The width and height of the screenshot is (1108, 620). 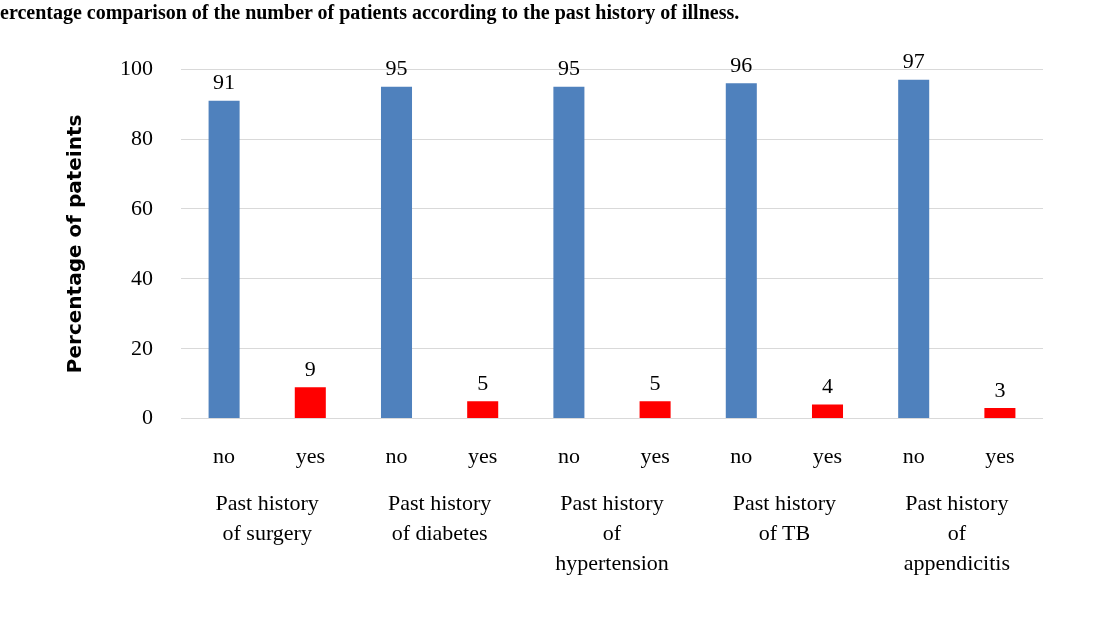 I want to click on data-label: 97, so click(x=913, y=61).